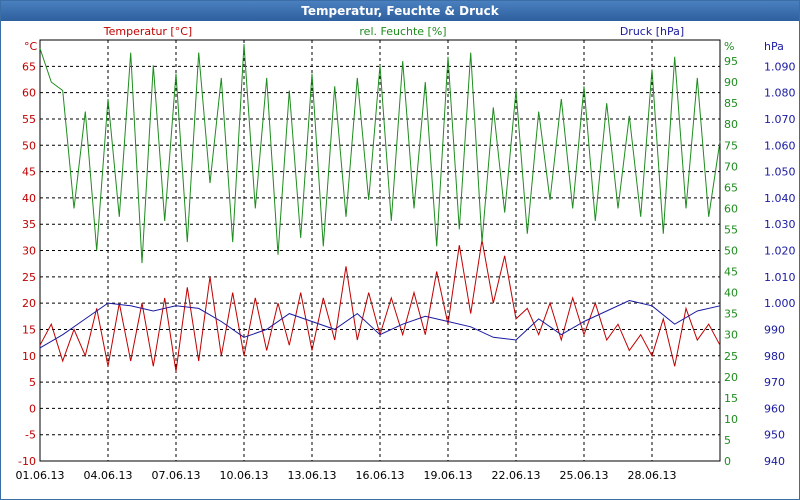  Describe the element at coordinates (516, 475) in the screenshot. I see `date-tick-label: 22.06.13` at that location.